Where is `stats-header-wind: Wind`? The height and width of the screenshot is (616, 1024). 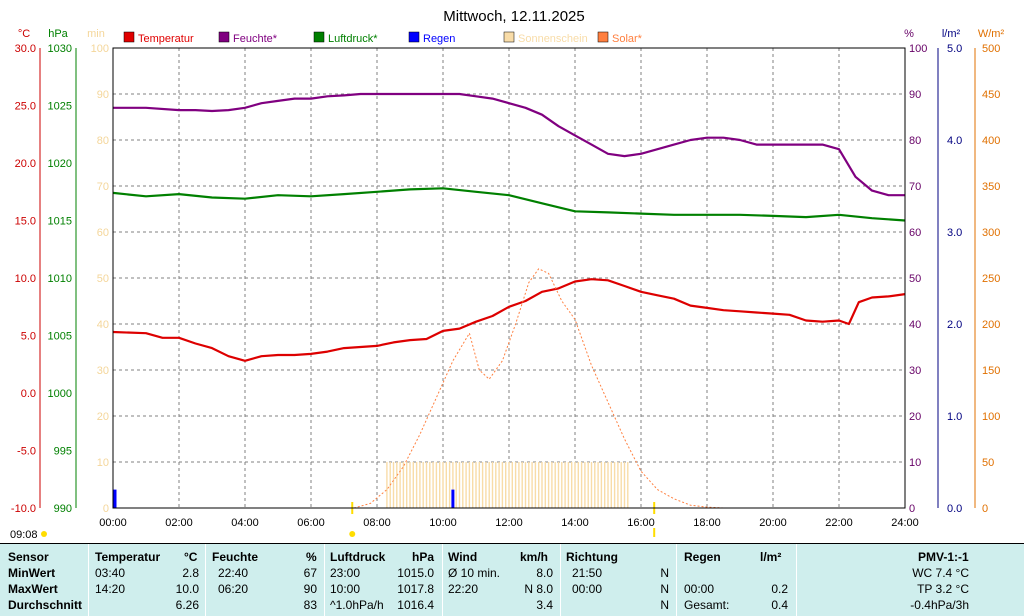 stats-header-wind: Wind is located at coordinates (463, 557).